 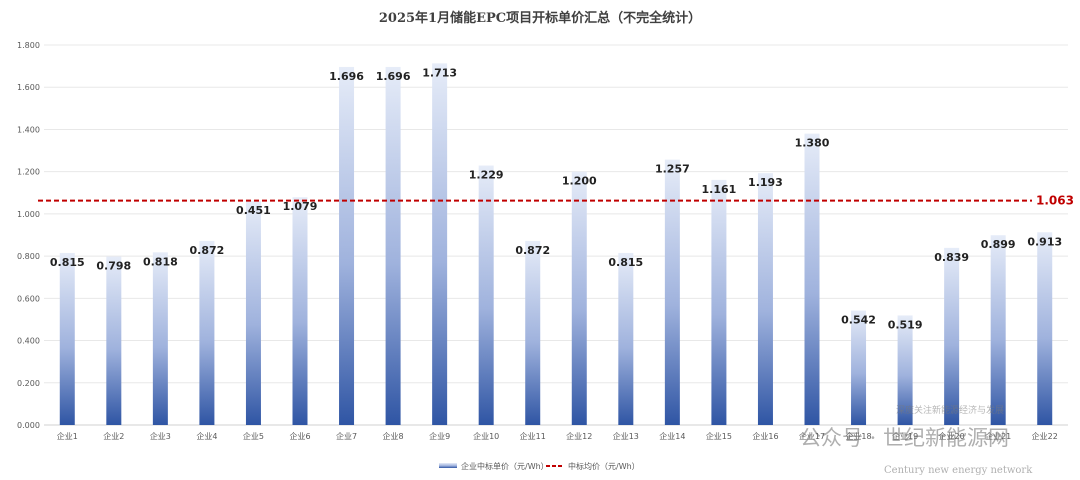 I want to click on y-tick-label: 1.000, so click(x=28, y=214).